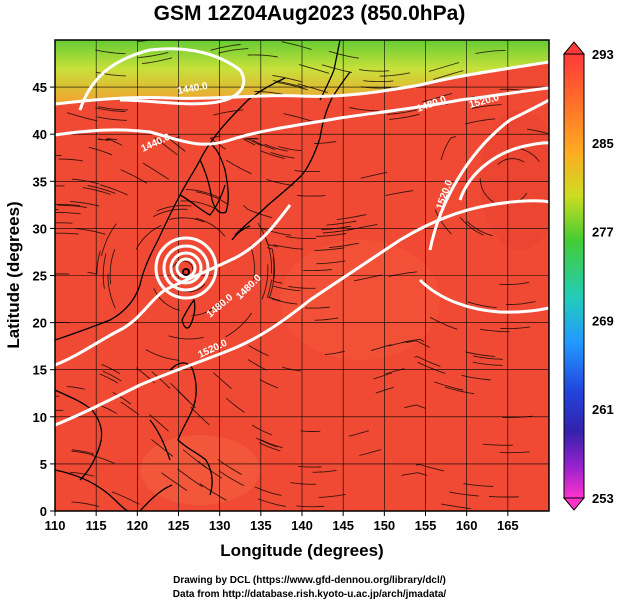  I want to click on colorbar-label: 293, so click(603, 54).